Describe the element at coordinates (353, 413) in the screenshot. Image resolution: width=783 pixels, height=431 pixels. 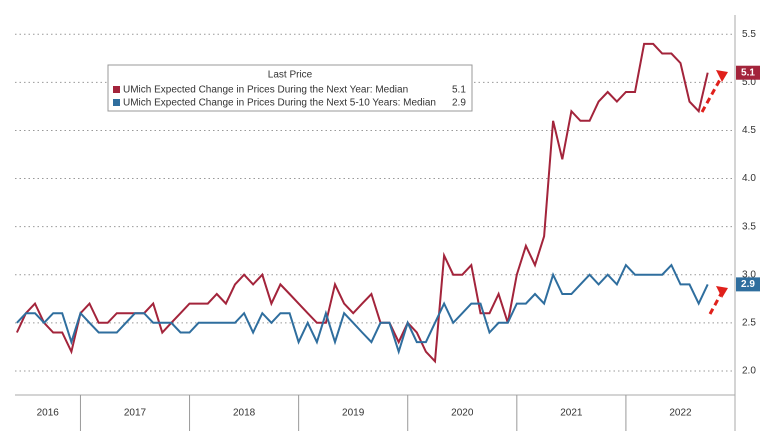
I see `x-tick-label: 2019` at that location.